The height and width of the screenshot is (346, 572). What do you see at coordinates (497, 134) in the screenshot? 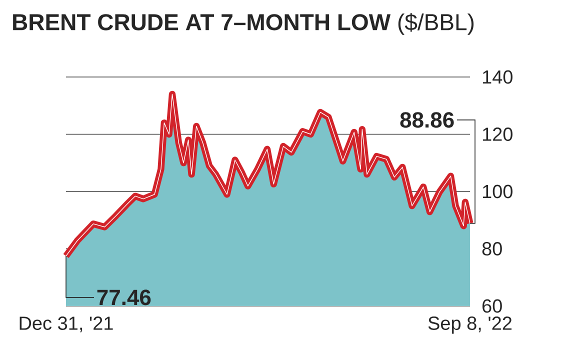
I see `y-tick-label: 120` at bounding box center [497, 134].